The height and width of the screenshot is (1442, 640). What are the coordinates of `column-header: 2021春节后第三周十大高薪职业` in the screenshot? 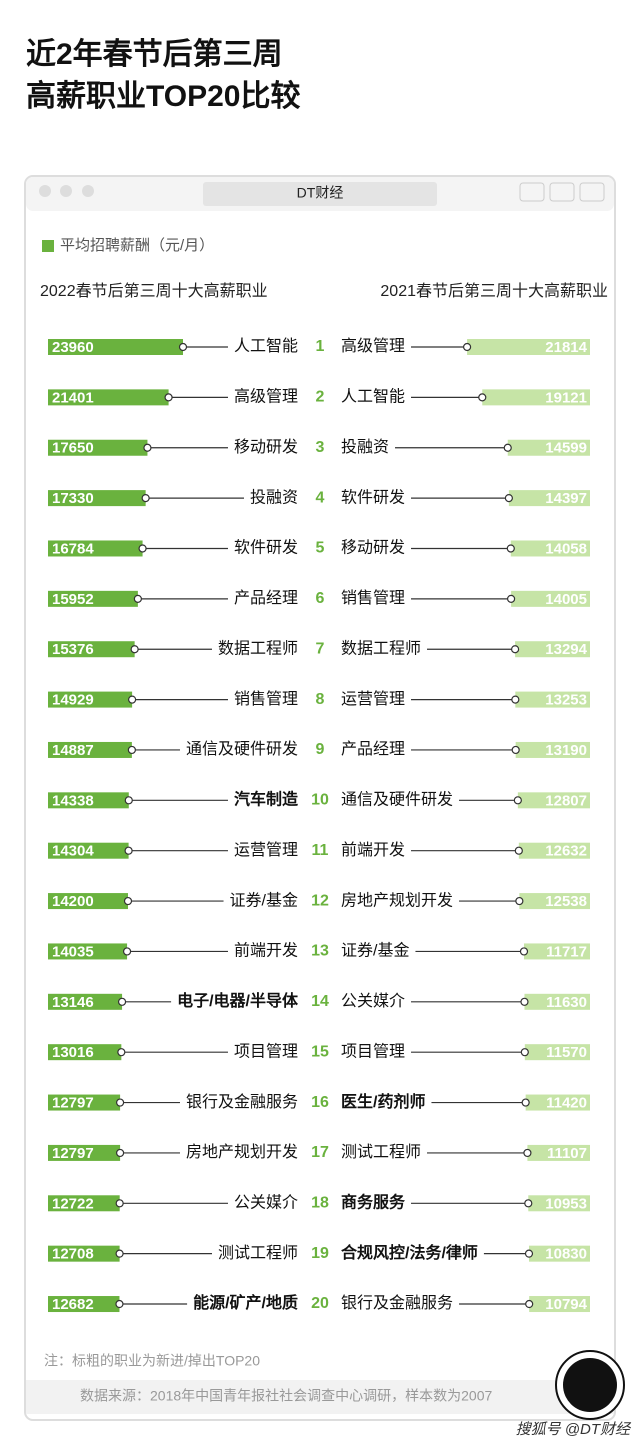 It's located at (494, 291).